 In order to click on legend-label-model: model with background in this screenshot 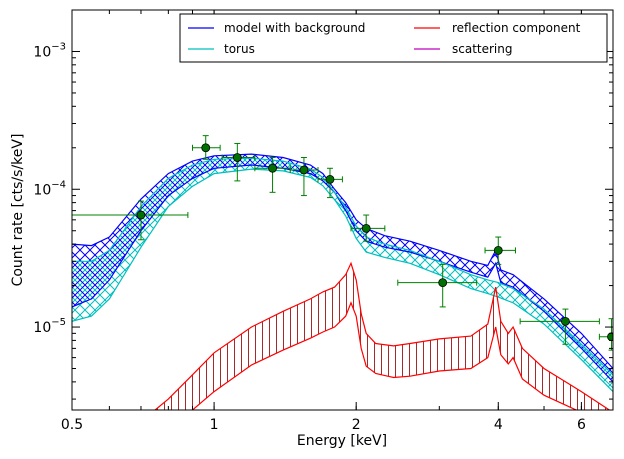, I will do `click(294, 28)`.